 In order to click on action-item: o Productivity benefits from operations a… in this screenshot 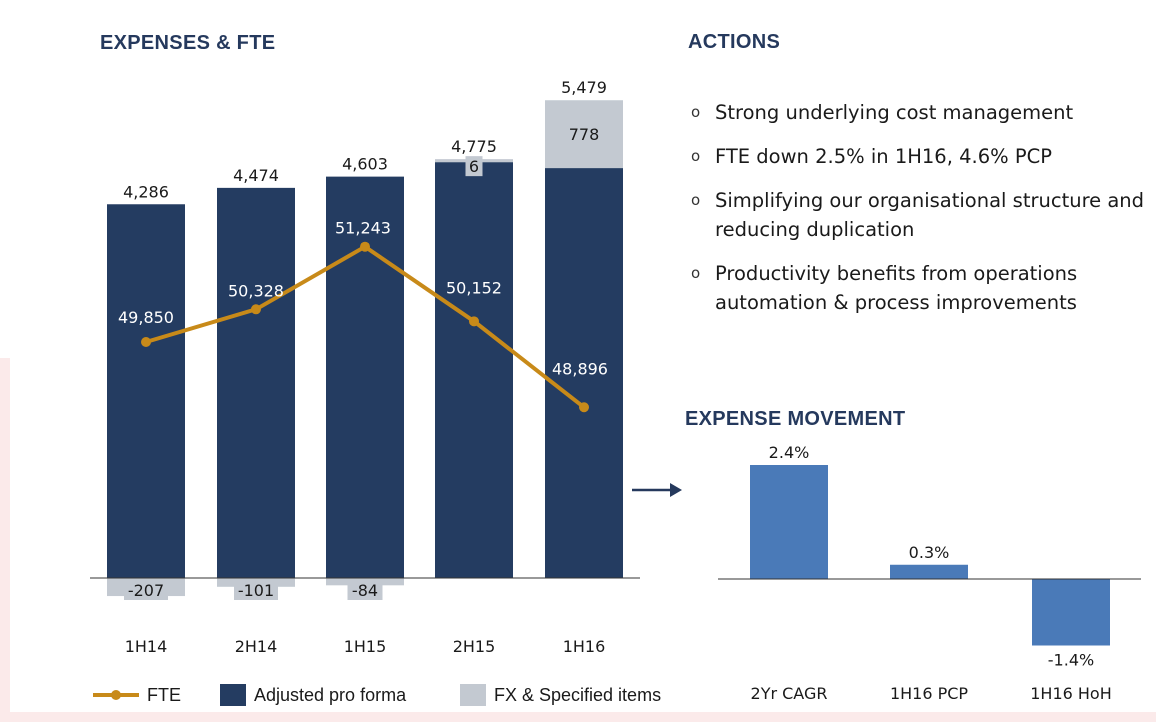, I will do `click(923, 288)`.